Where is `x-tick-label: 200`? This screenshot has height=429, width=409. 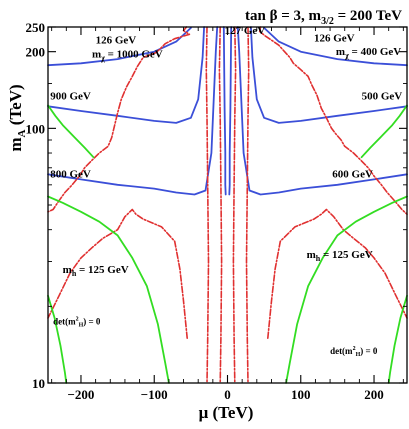 x-tick-label: 200 is located at coordinates (374, 394).